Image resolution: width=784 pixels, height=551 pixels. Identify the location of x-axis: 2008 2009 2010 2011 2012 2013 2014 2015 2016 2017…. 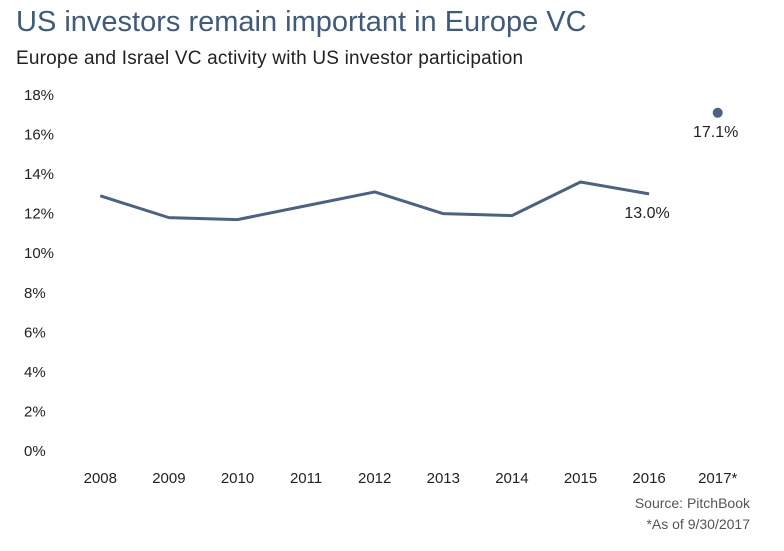
(411, 478).